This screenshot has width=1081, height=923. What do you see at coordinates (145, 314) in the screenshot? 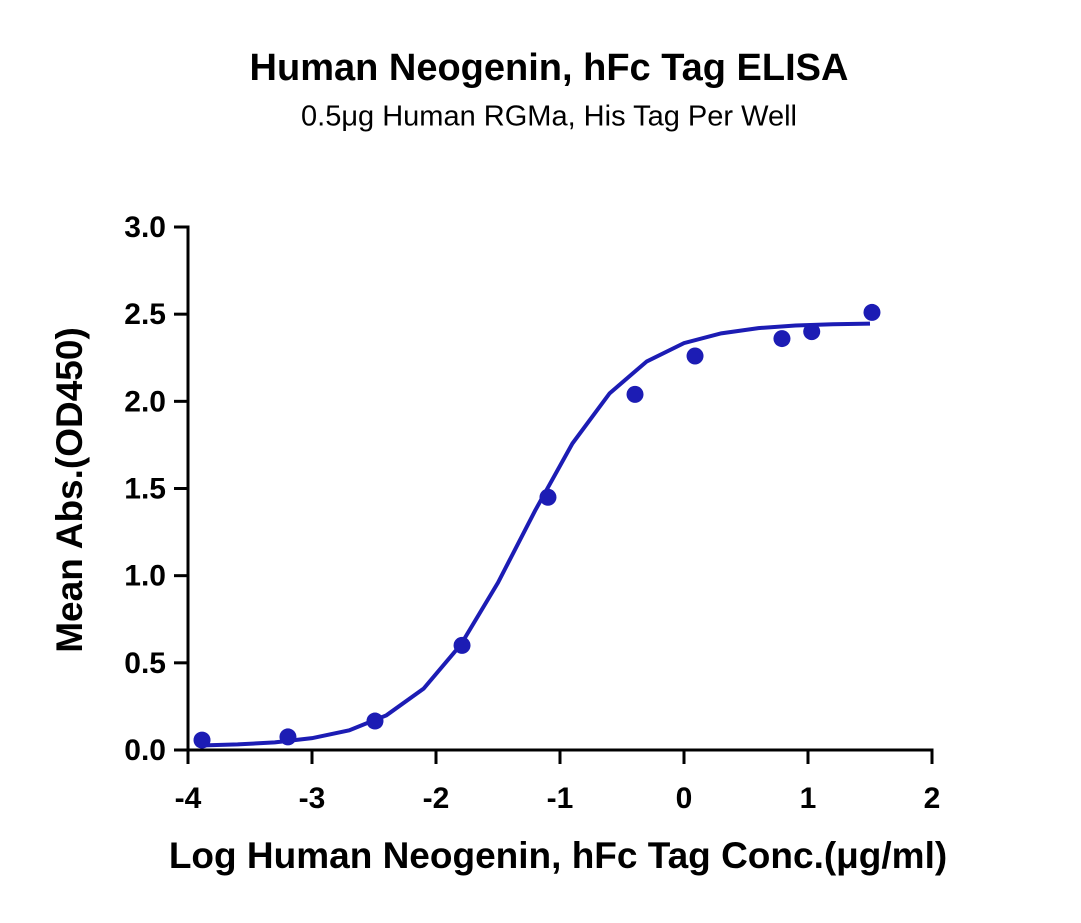
I see `y-tick-label: 2.5` at bounding box center [145, 314].